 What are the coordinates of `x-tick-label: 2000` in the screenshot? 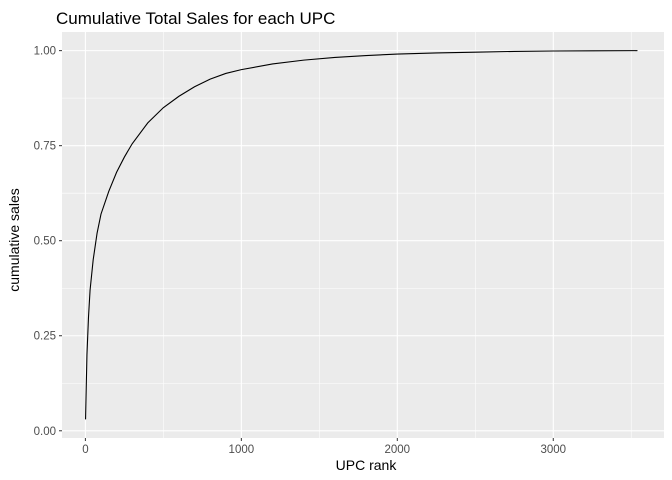 It's located at (398, 450).